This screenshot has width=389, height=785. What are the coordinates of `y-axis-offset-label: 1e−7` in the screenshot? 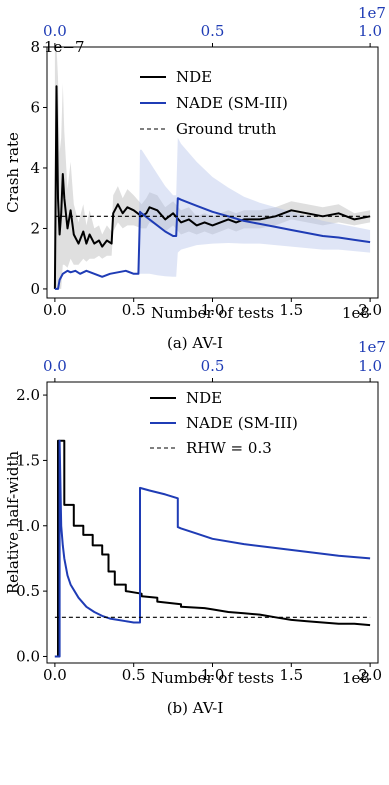 It's located at (64, 47).